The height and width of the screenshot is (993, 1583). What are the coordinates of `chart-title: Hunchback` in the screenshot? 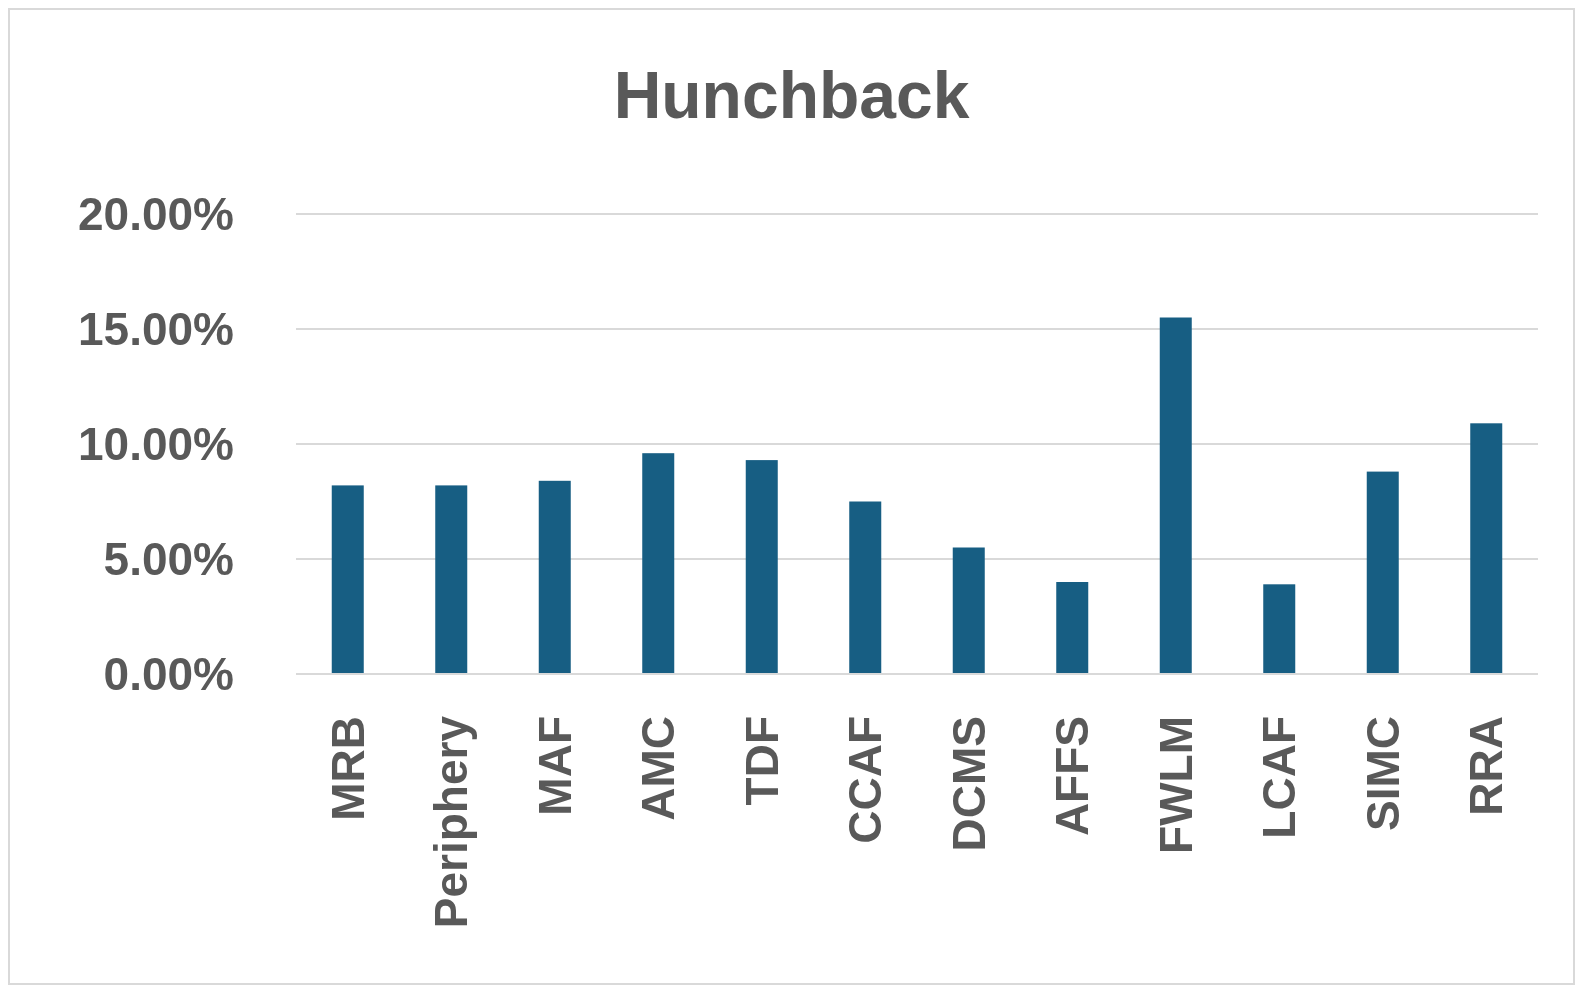 It's located at (791, 95).